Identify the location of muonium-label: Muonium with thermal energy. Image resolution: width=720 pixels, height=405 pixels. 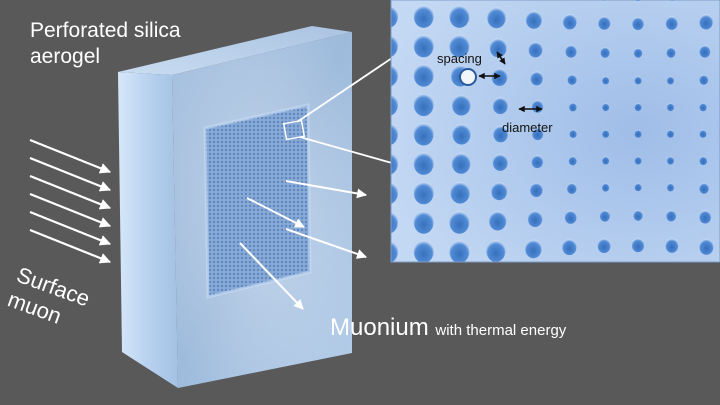
(448, 328).